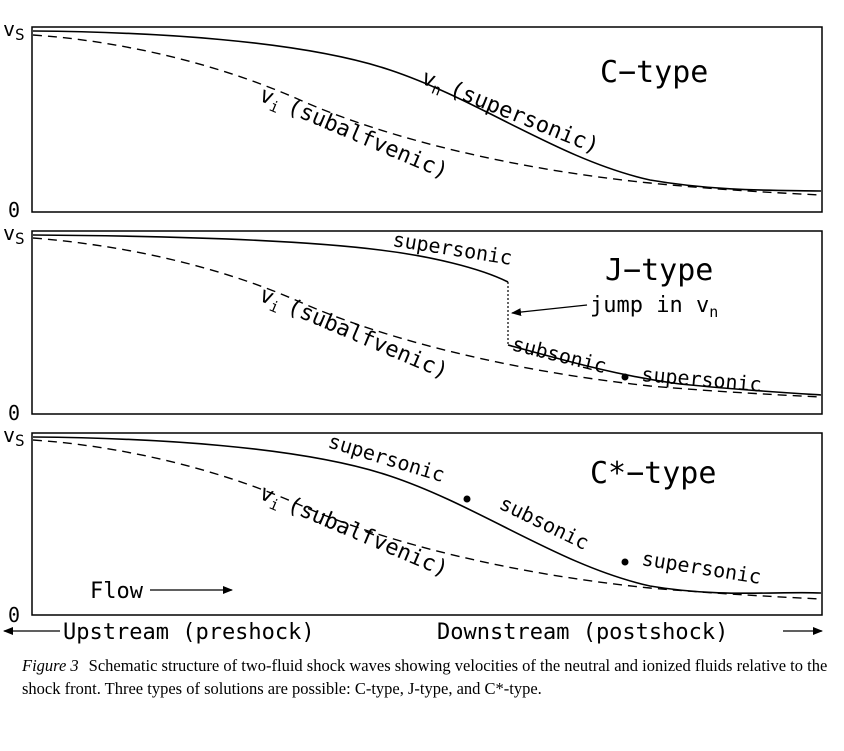 This screenshot has width=844, height=751. What do you see at coordinates (653, 473) in the screenshot?
I see `panel-title: C*−type` at bounding box center [653, 473].